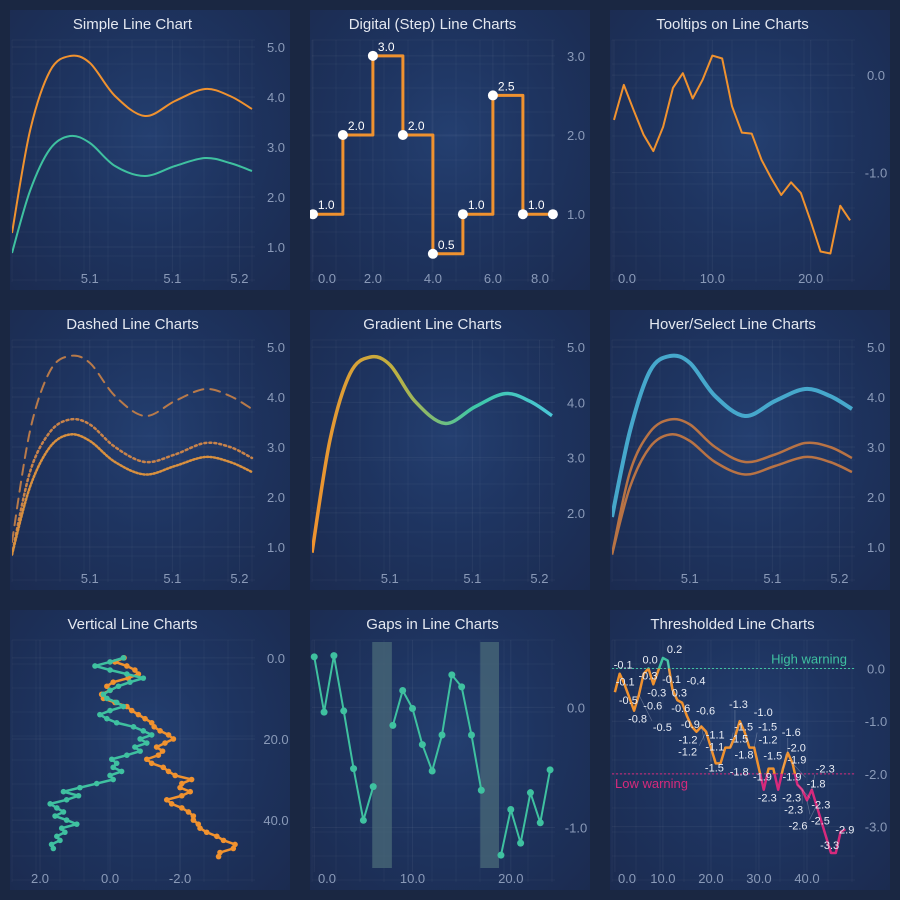  I want to click on series-line-below-low, so click(730, 756).